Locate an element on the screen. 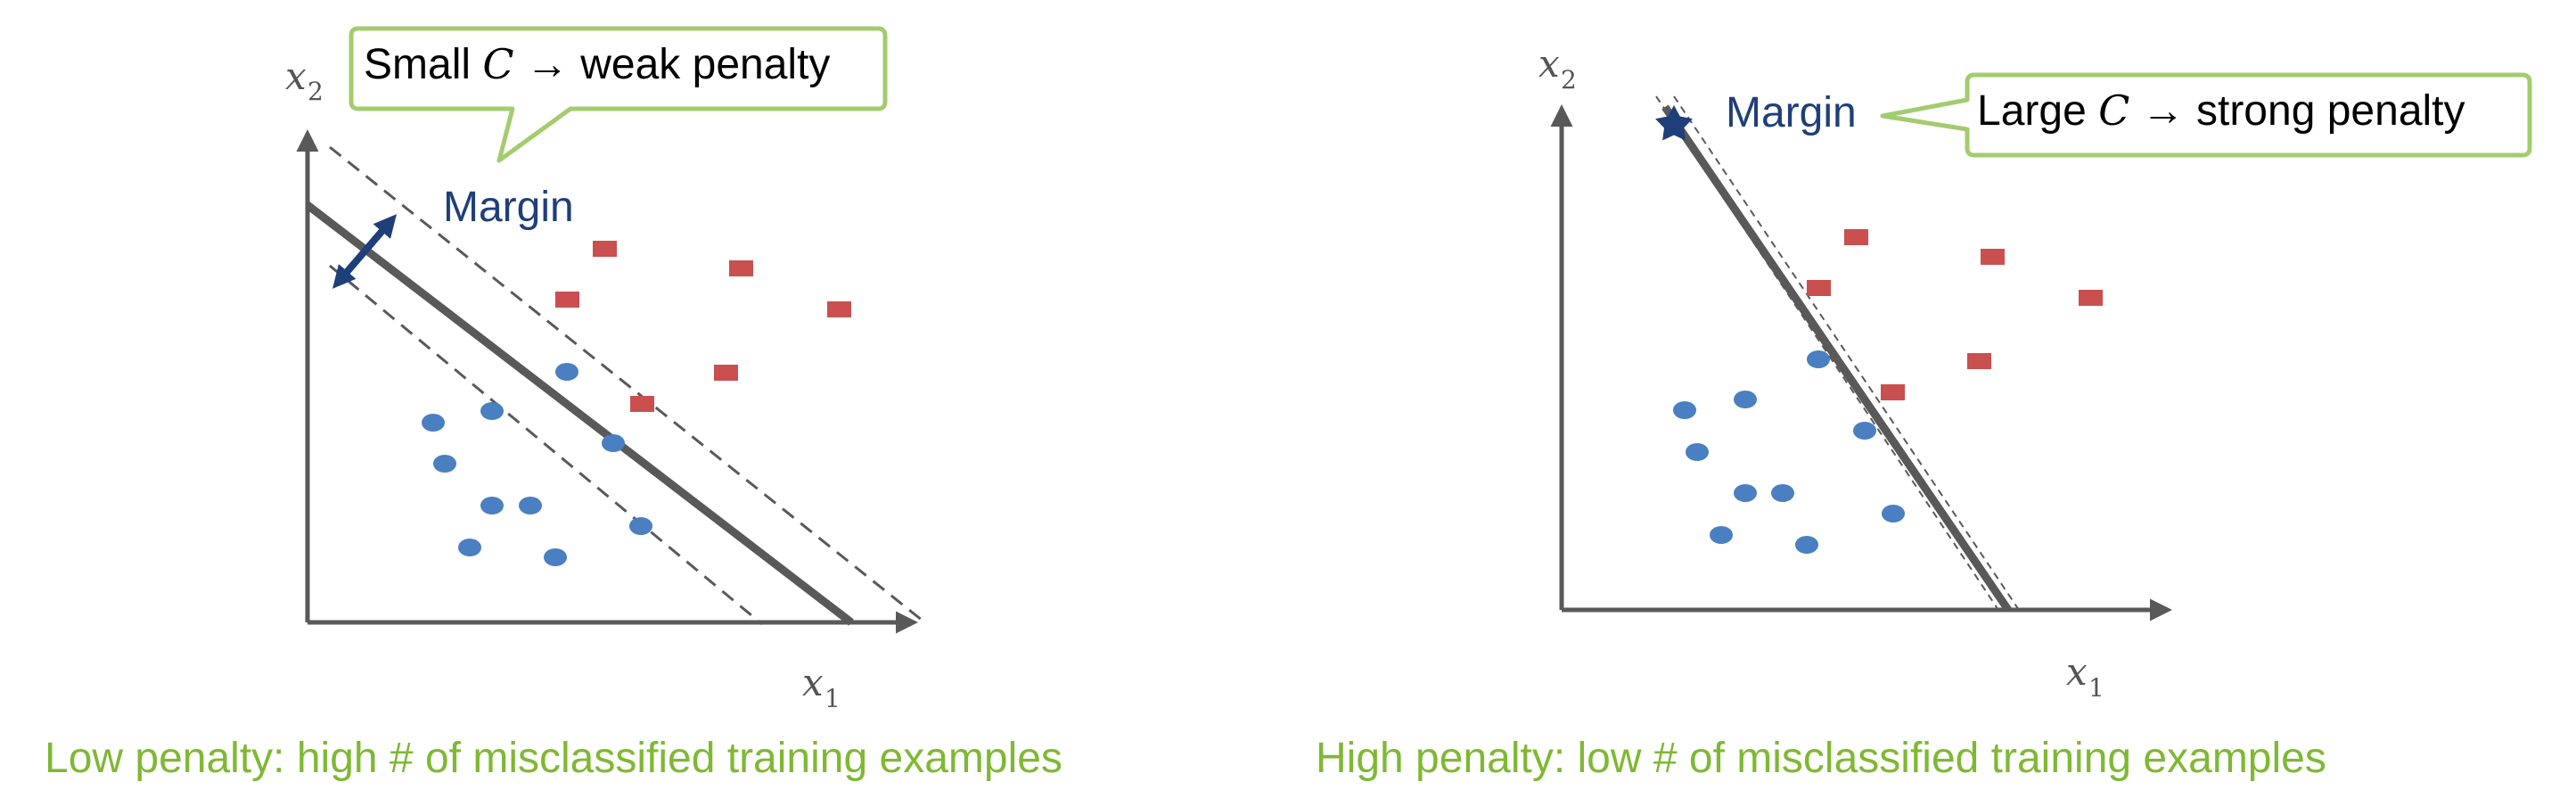  right-class-b-points is located at coordinates (1955, 314).